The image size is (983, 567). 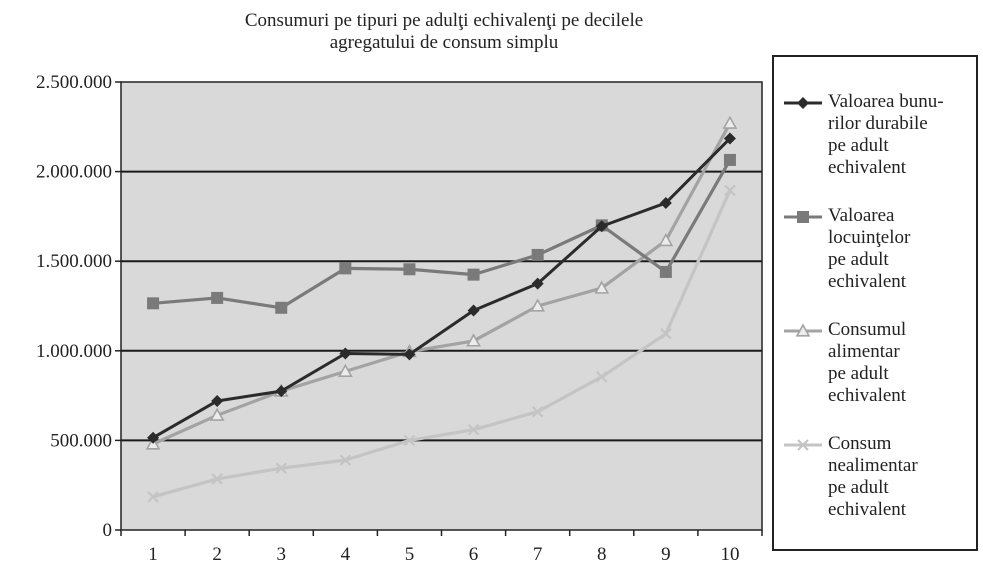 I want to click on legend-label-non-food-consumption: Consum nealimentar pe adult echivalent, so click(x=903, y=477).